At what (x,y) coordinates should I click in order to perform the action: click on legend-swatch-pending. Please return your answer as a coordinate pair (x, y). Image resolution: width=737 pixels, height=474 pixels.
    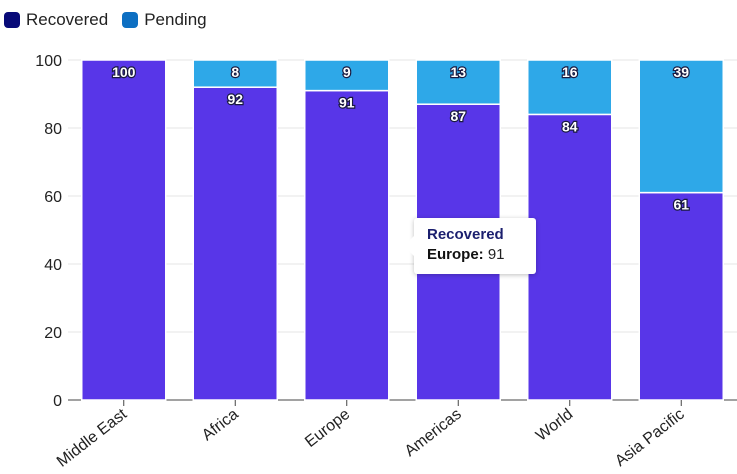
    Looking at the image, I should click on (130, 20).